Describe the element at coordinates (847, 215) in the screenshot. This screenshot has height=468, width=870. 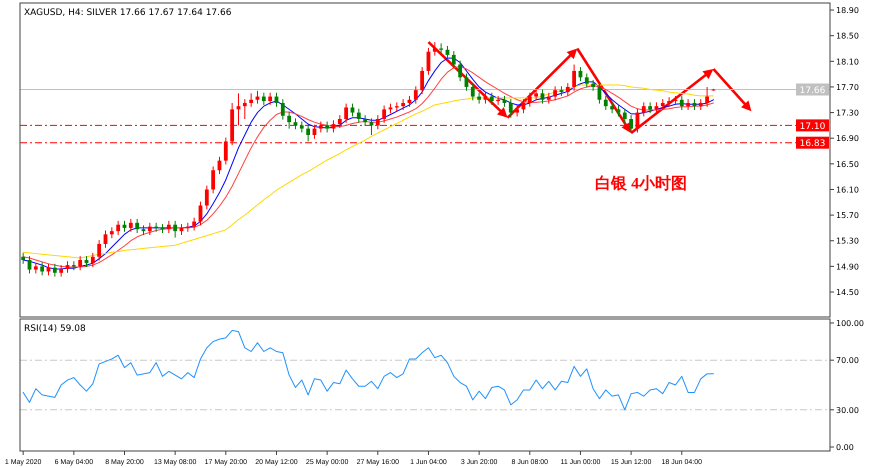
I see `y-tick-label: 15.70` at that location.